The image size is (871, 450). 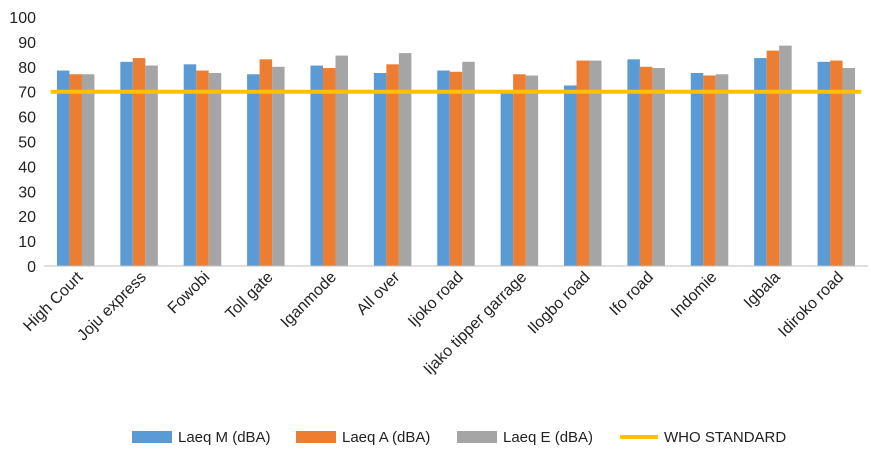 I want to click on y-tick-label: 40, so click(x=27, y=167).